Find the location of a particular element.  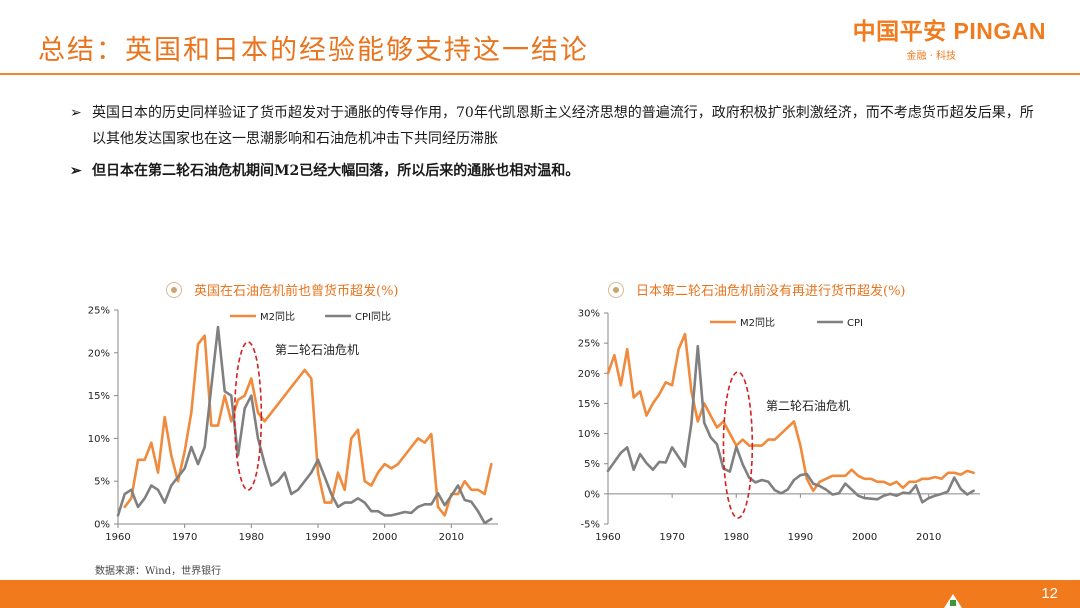

chart-title-text: 日本第二轮石油危机前没有再进行货币超发(%) is located at coordinates (771, 291).